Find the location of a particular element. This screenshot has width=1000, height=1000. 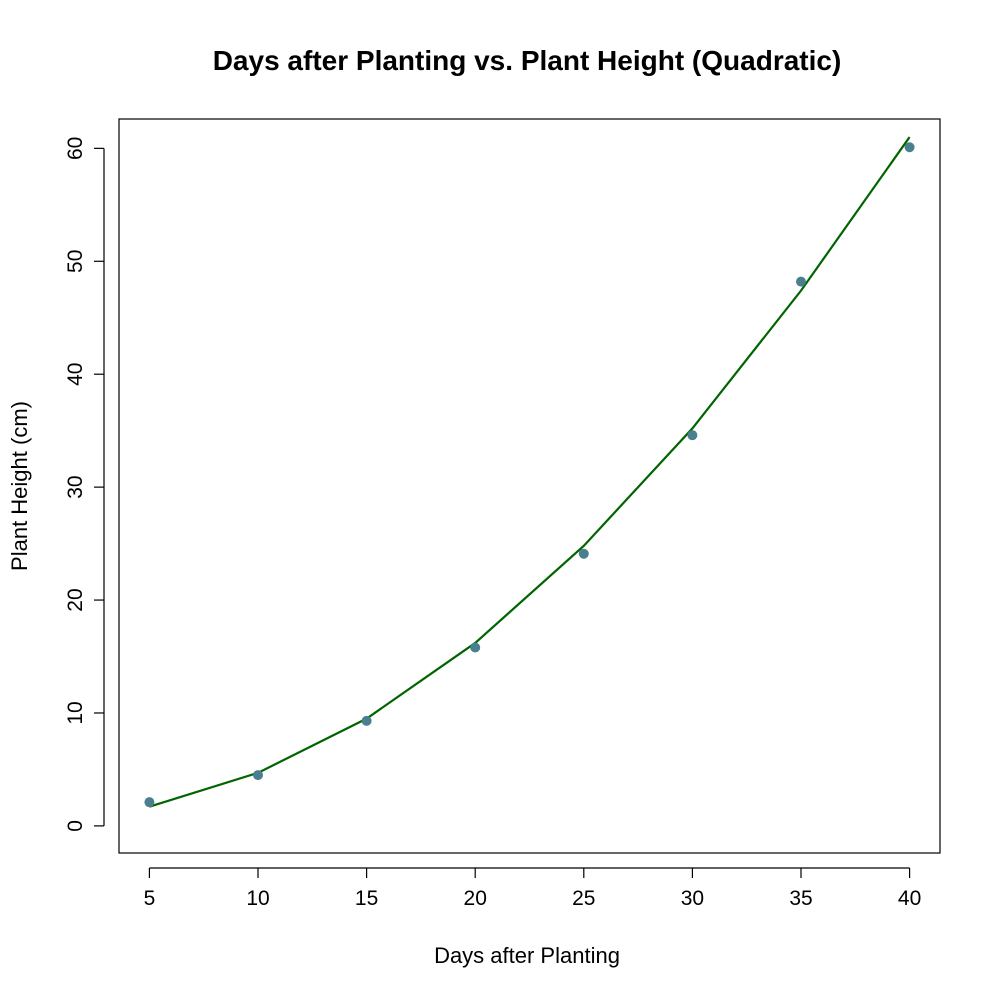

y-axis: 0 10 20 30 40 50 60 is located at coordinates (84, 484).